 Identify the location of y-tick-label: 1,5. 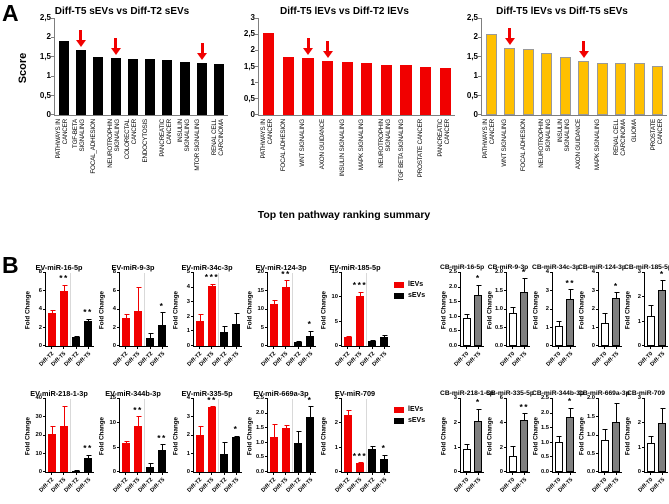
(249, 66).